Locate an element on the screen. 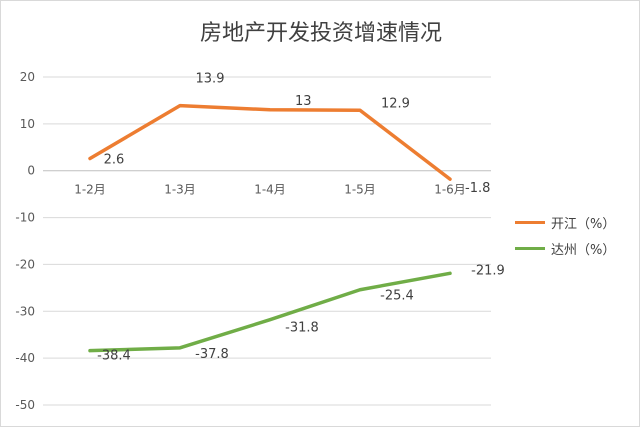  data-label: -21.9 is located at coordinates (488, 270).